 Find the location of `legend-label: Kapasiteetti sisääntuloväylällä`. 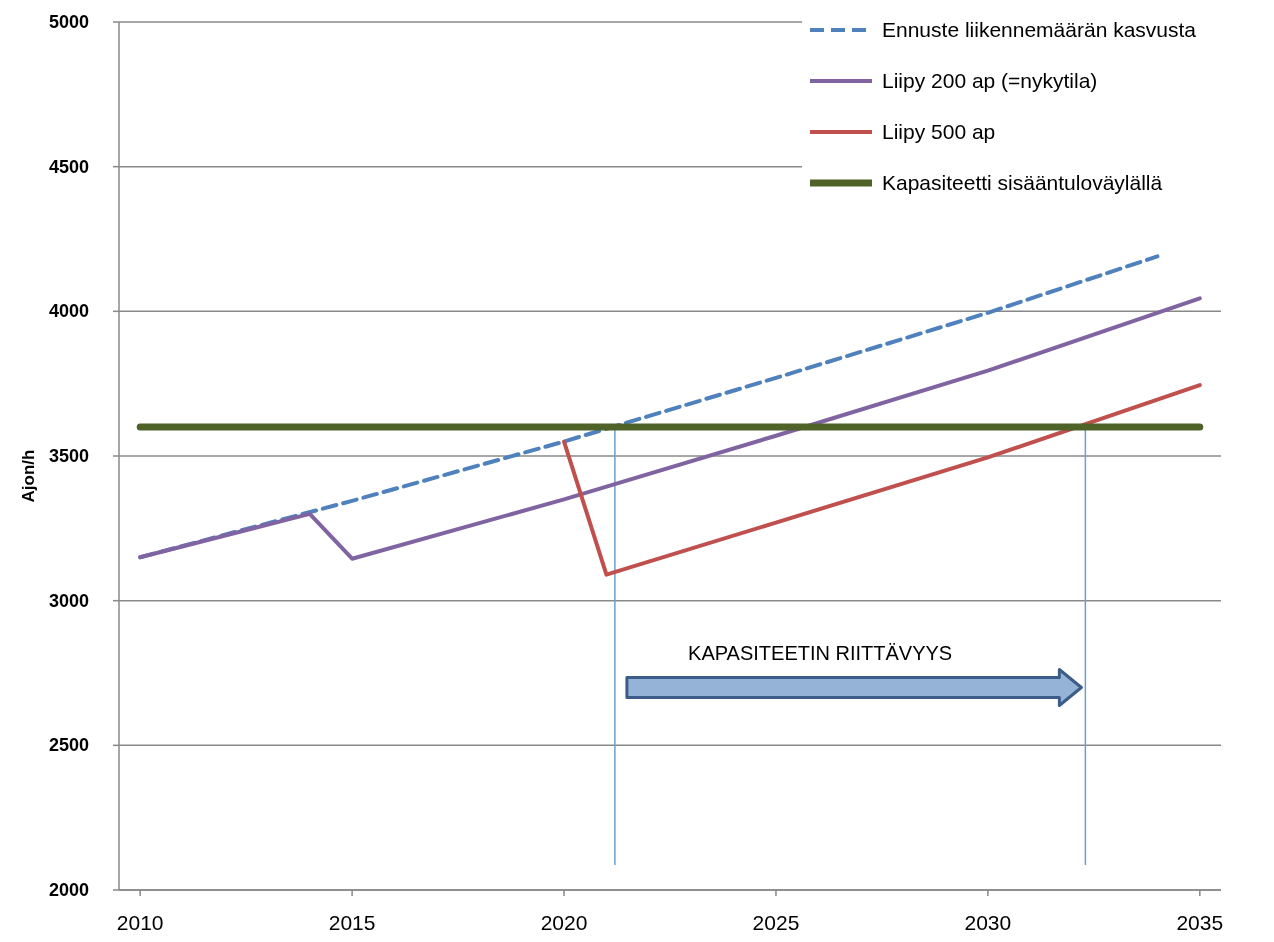

legend-label: Kapasiteetti sisääntuloväylällä is located at coordinates (1022, 182).